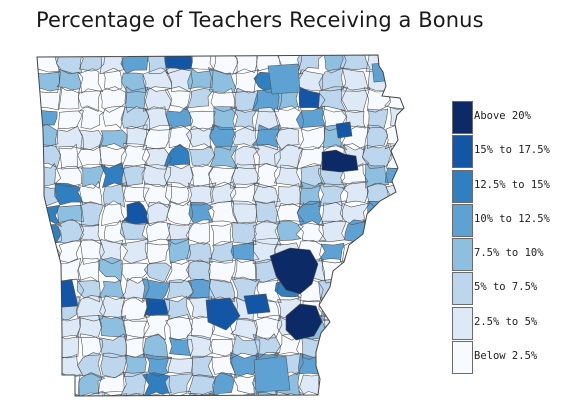  What do you see at coordinates (512, 150) in the screenshot?
I see `legend-label: 15% to 17.5%` at bounding box center [512, 150].